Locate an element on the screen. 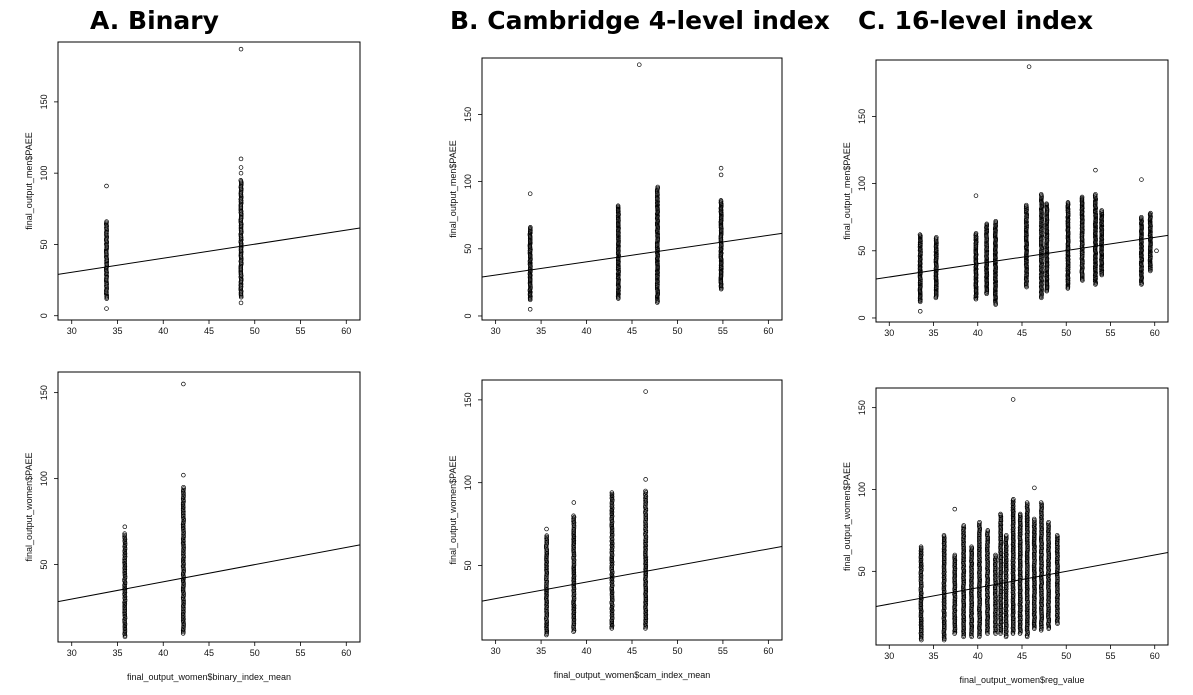 The image size is (1193, 695). y-tick-label: 150 is located at coordinates (468, 399).